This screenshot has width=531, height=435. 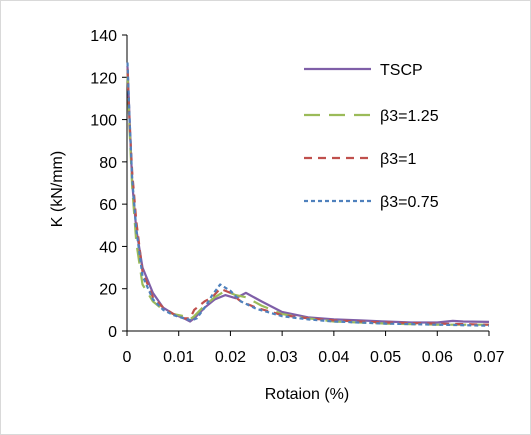 I want to click on x-ticks: 0 0.01 0.02 0.03 0.04 0.05 0.06 0.07, so click(x=314, y=348).